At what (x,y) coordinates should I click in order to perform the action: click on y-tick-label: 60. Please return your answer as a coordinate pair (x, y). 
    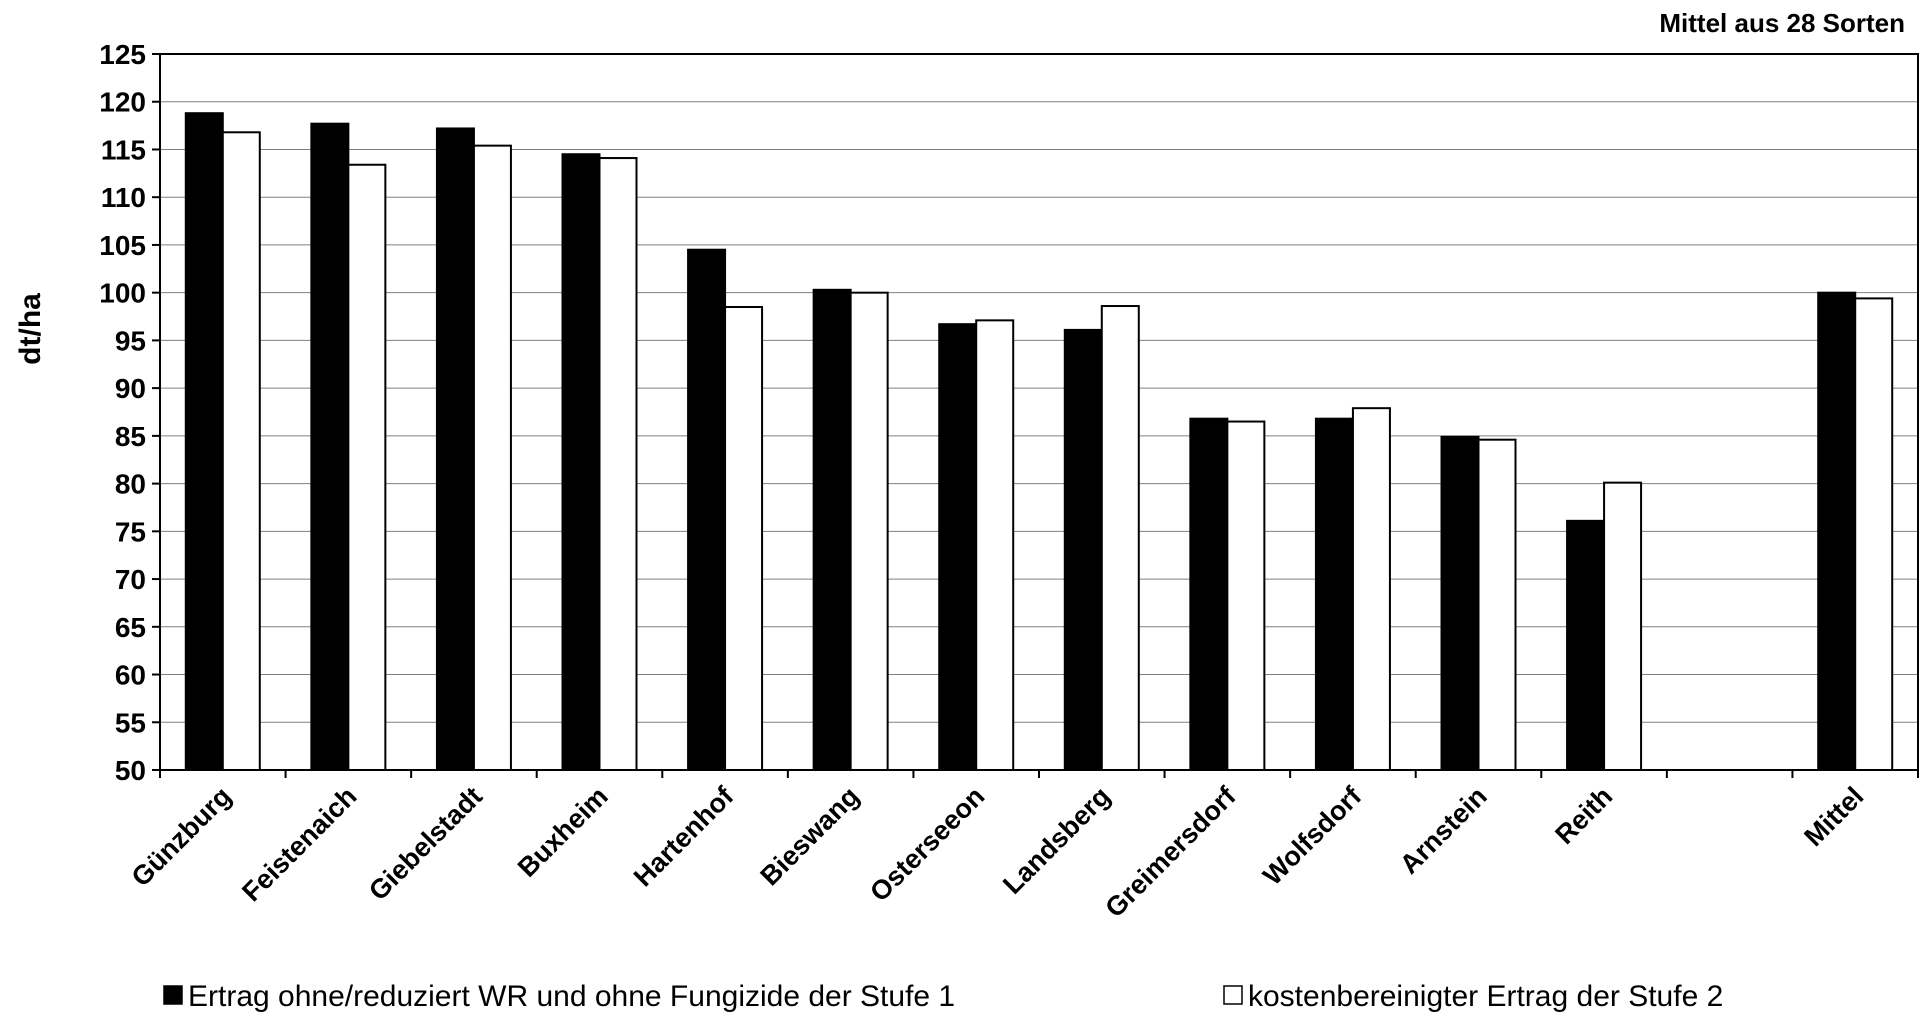
    Looking at the image, I should click on (130, 675).